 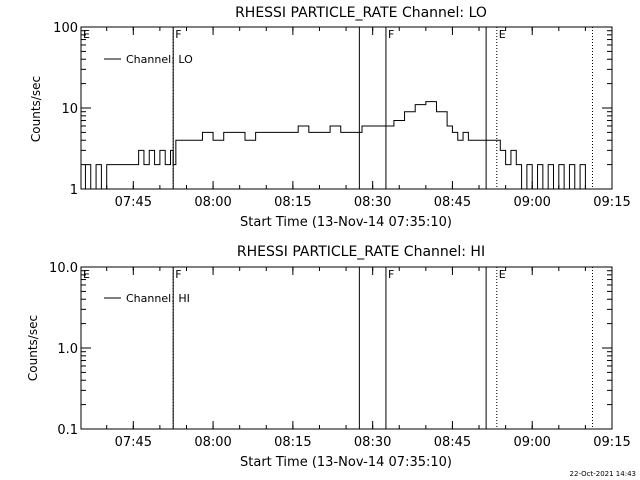 I want to click on hi-y-axis-label: Counts/sec, so click(x=33, y=348).